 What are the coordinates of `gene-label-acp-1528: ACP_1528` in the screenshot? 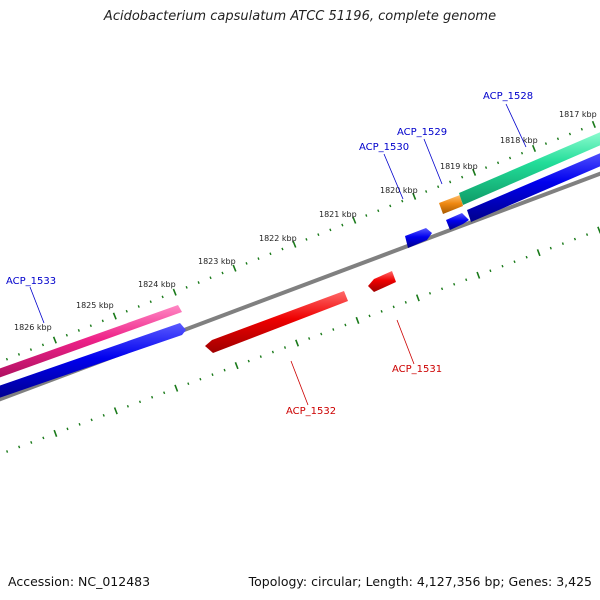 It's located at (508, 96).